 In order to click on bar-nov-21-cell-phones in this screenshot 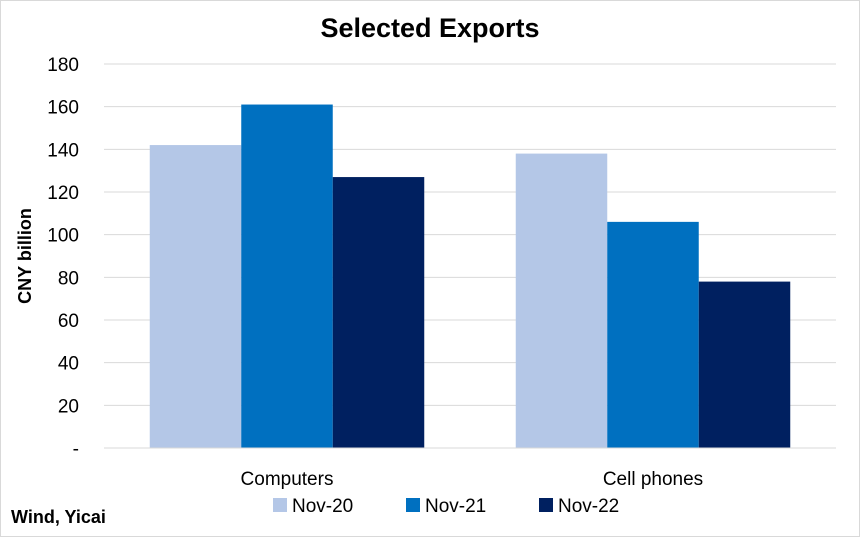, I will do `click(653, 334)`.